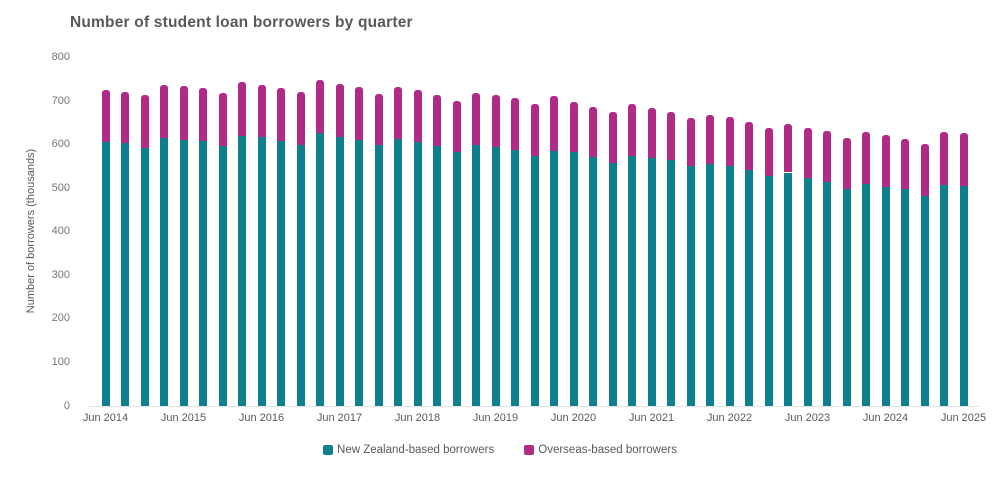  What do you see at coordinates (495, 418) in the screenshot?
I see `x-tick-label: Jun 2019` at bounding box center [495, 418].